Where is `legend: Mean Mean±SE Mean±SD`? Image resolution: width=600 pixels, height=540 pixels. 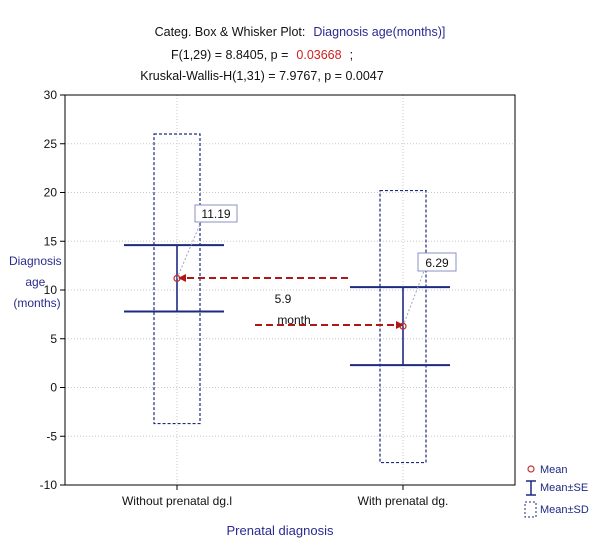 legend: Mean Mean±SE Mean±SD is located at coordinates (556, 491).